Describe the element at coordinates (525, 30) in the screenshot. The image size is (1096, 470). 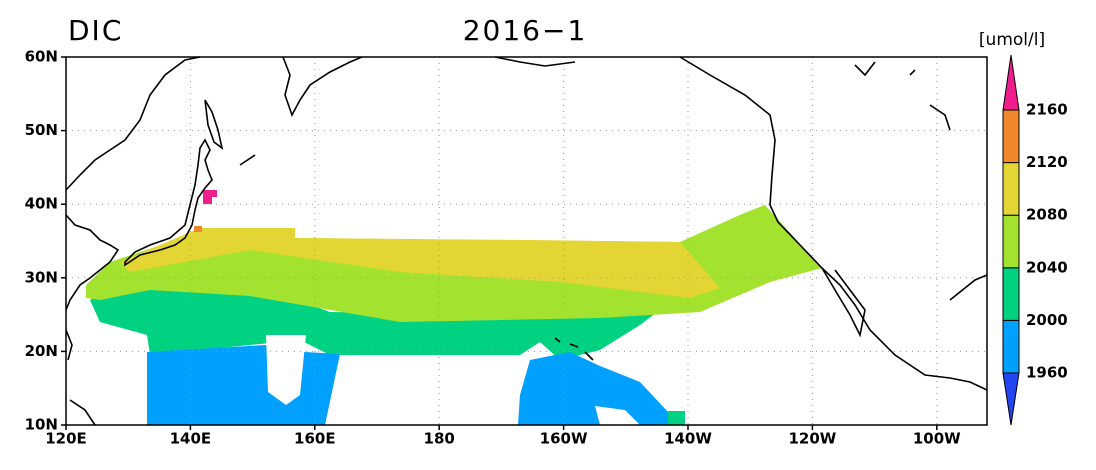
I see `period-title: 2016−1` at that location.